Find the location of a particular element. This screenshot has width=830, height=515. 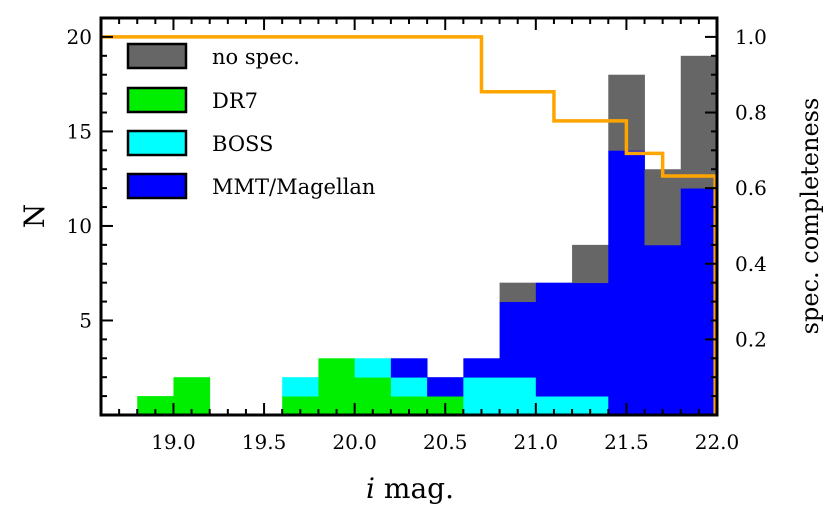

bar-mmt-magellan-20.2 is located at coordinates (409, 368).